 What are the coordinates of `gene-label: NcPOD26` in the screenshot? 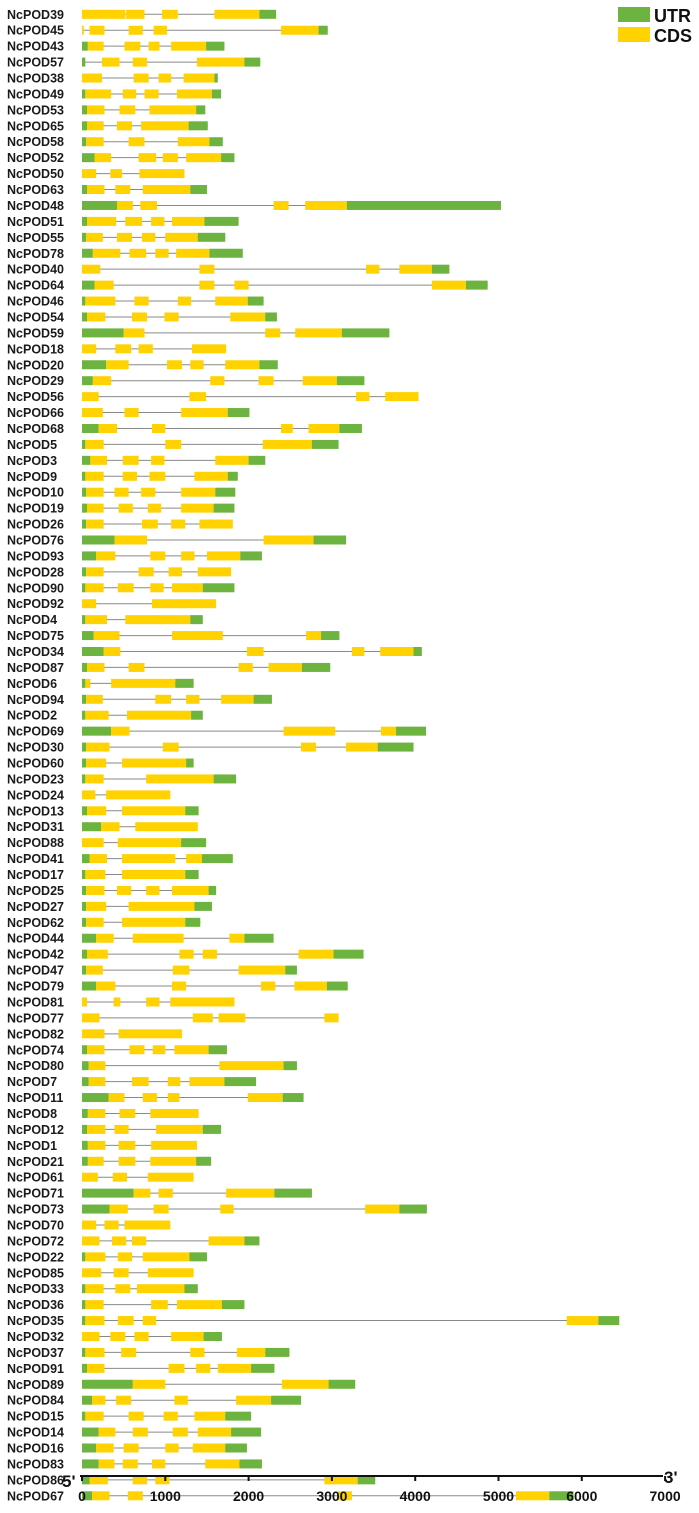 It's located at (35, 525).